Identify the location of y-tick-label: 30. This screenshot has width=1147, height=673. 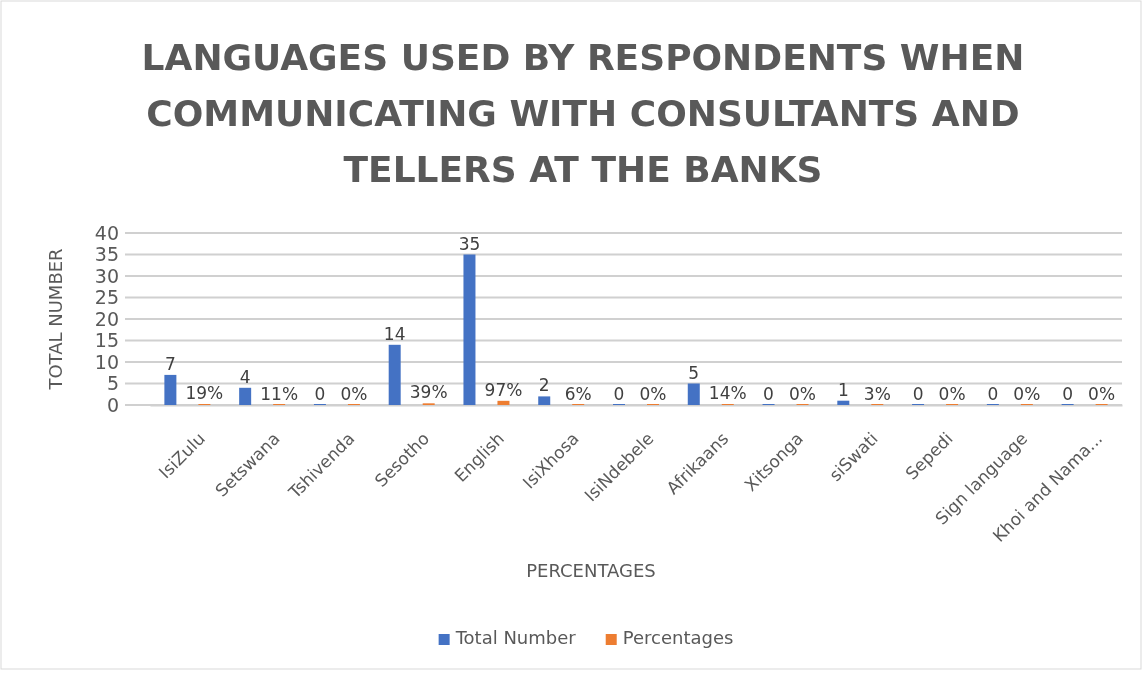
(106, 275).